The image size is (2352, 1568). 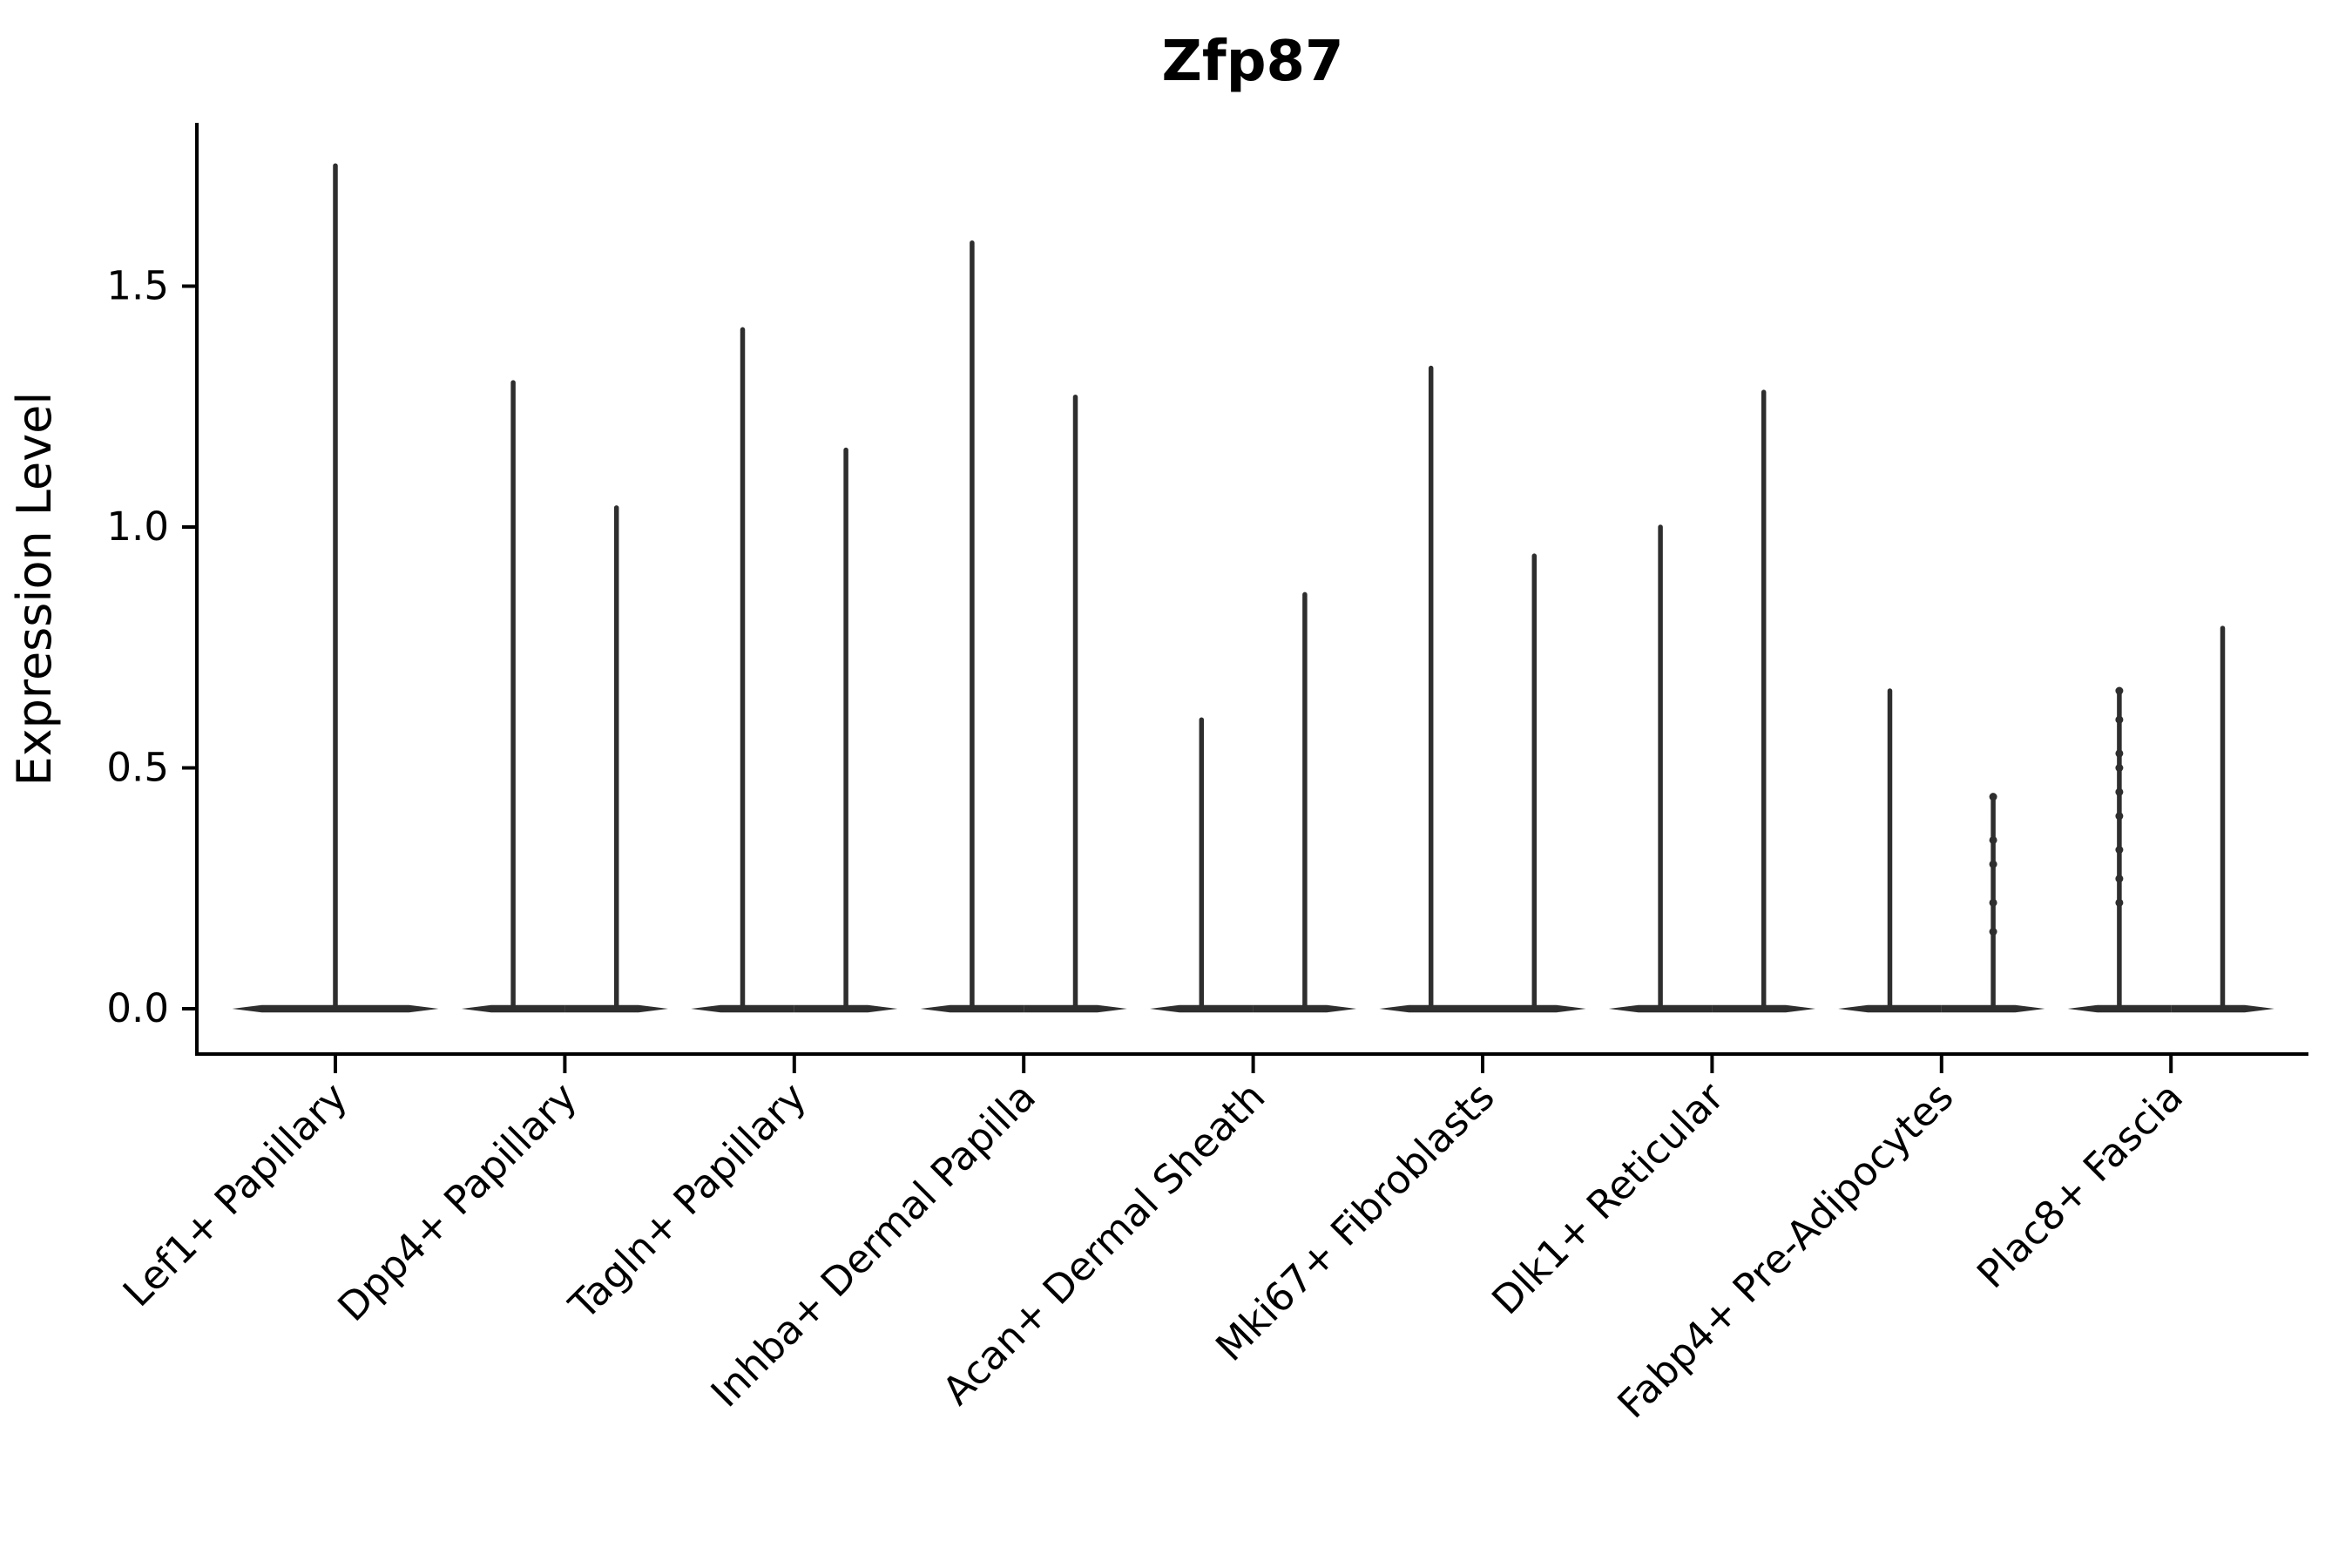 What do you see at coordinates (2080, 1185) in the screenshot?
I see `x-tick-label: Plac8+ Fascia` at bounding box center [2080, 1185].